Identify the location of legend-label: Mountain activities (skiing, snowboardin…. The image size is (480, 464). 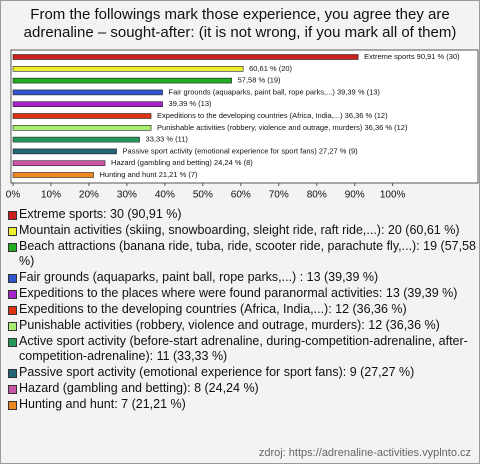
(239, 230).